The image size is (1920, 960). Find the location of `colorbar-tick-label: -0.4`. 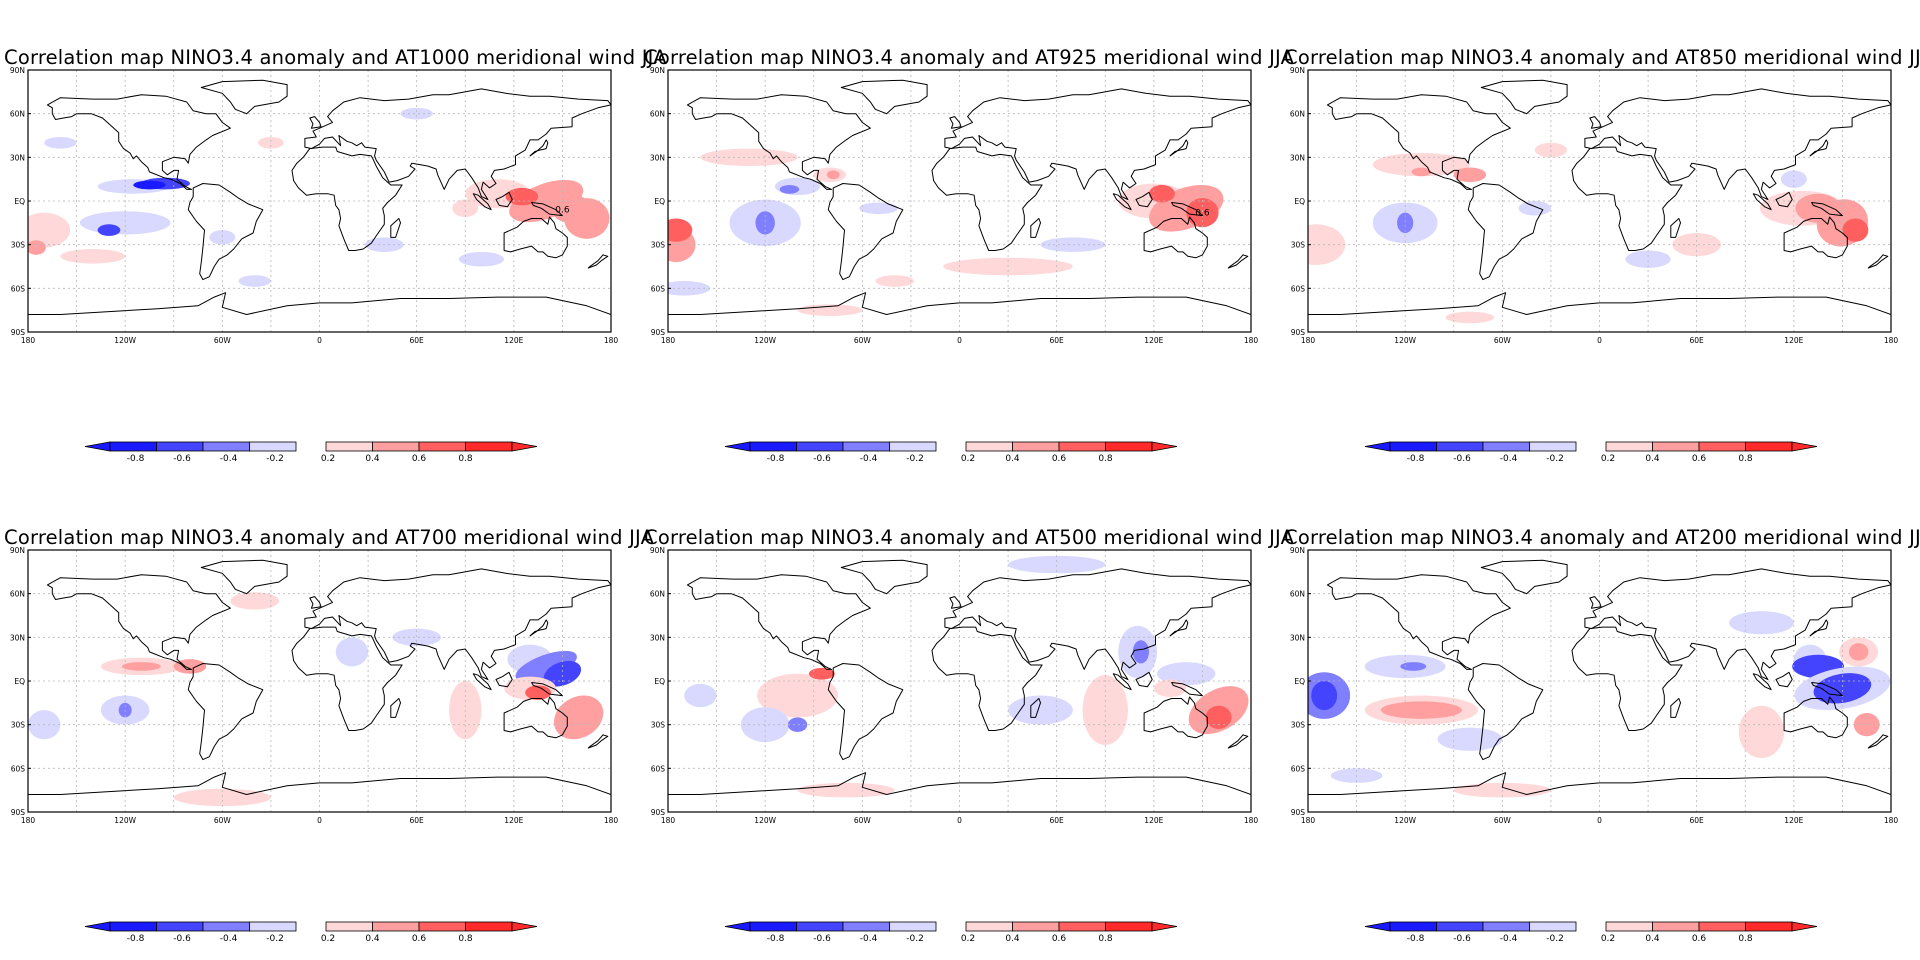

colorbar-tick-label: -0.4 is located at coordinates (229, 939).